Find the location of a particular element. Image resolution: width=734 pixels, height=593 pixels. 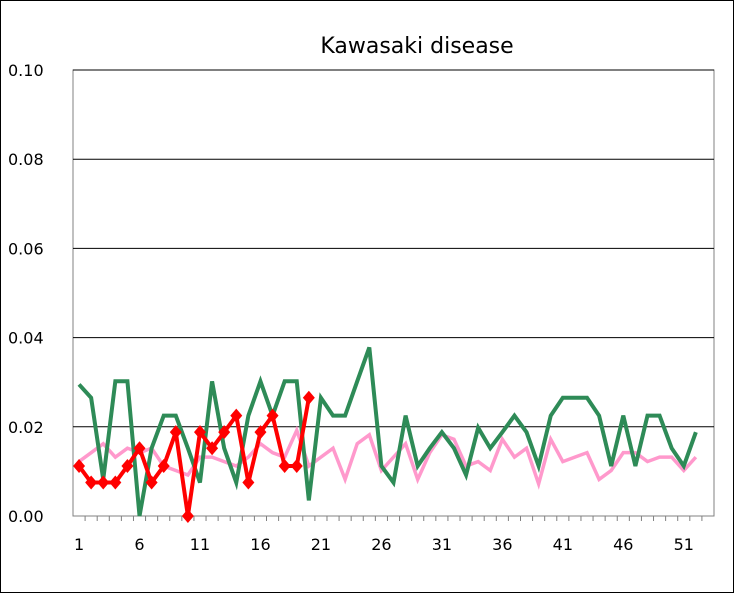

x-tick-label: 36 is located at coordinates (502, 544).